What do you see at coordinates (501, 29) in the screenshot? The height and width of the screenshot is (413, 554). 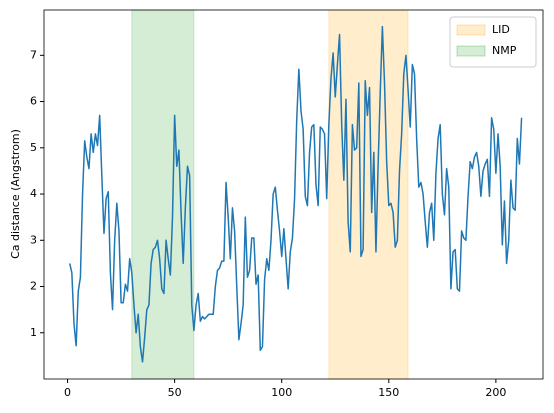 I see `legend-label: LID` at bounding box center [501, 29].